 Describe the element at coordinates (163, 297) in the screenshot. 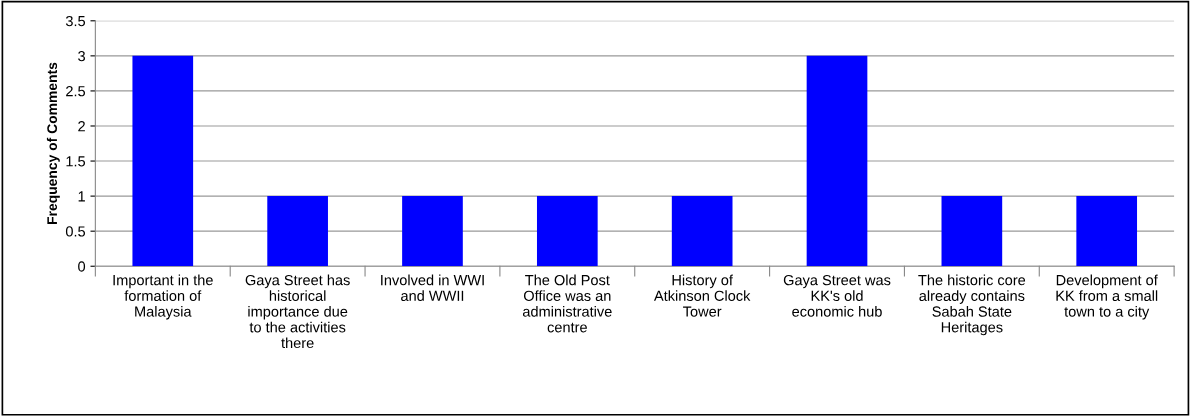

I see `x-tick-label: Important in the formation of Malaysia` at that location.